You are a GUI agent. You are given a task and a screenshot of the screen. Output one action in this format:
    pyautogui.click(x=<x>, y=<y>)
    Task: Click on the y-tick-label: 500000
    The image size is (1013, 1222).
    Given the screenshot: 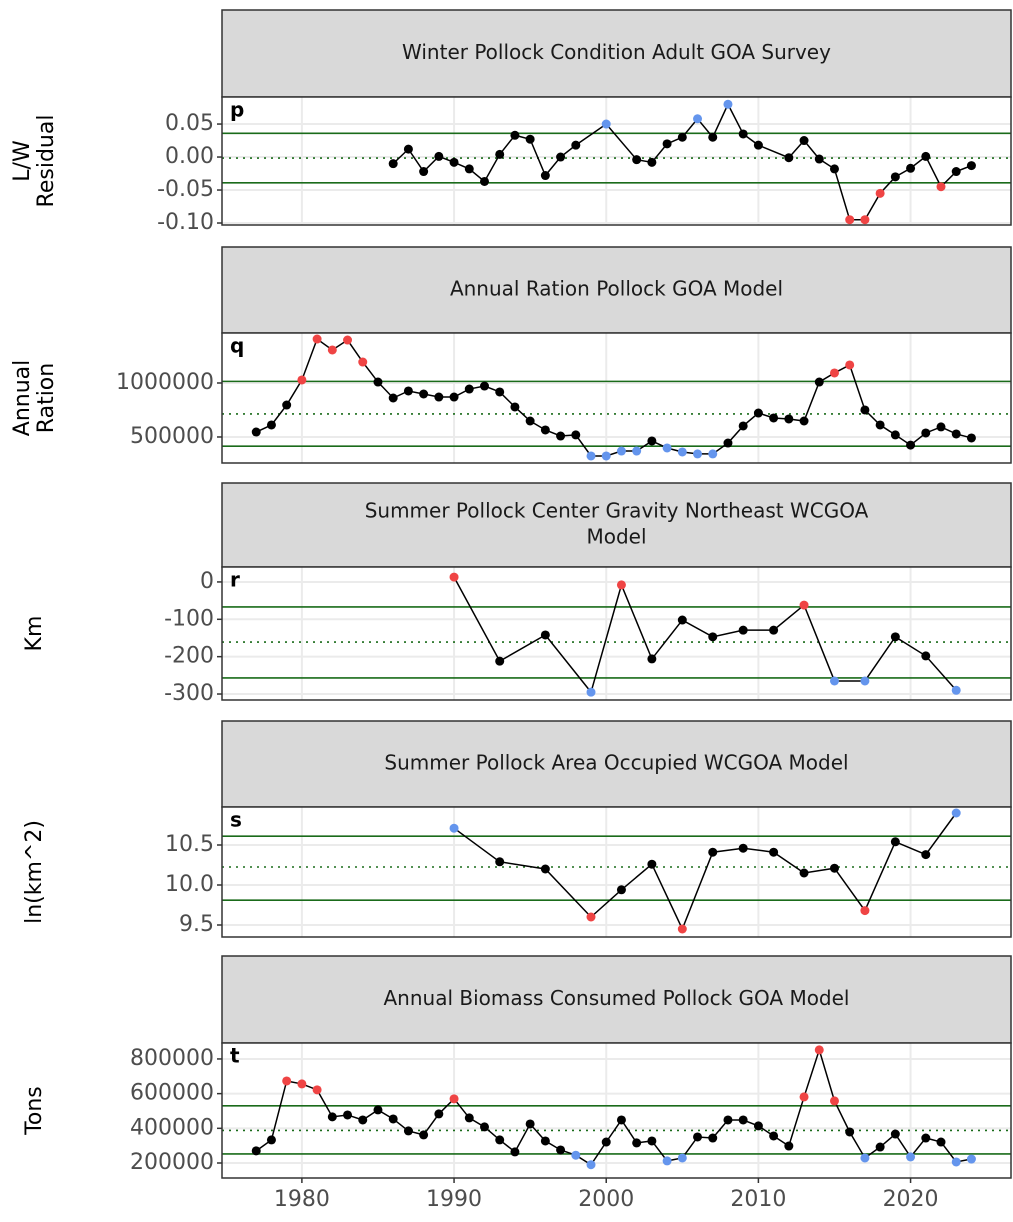 What is the action you would take?
    pyautogui.click(x=172, y=436)
    